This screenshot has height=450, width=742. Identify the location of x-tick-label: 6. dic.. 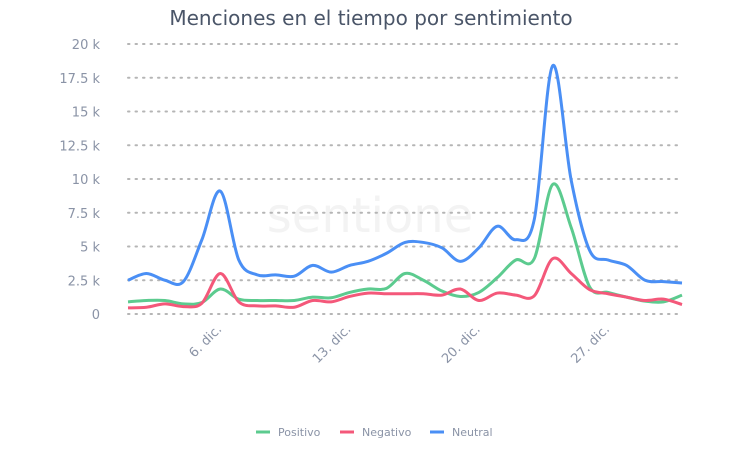
(205, 341).